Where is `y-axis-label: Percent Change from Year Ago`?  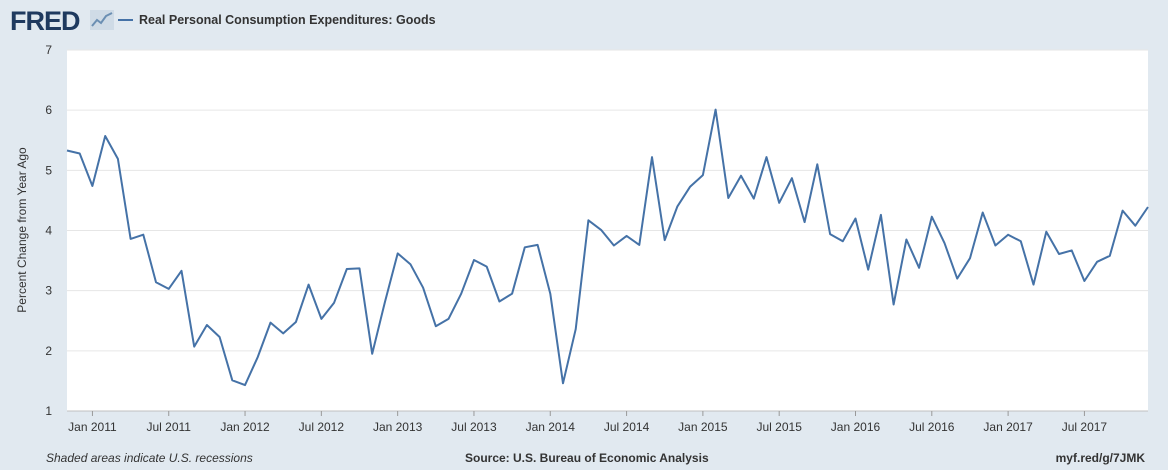
y-axis-label: Percent Change from Year Ago is located at coordinates (22, 230).